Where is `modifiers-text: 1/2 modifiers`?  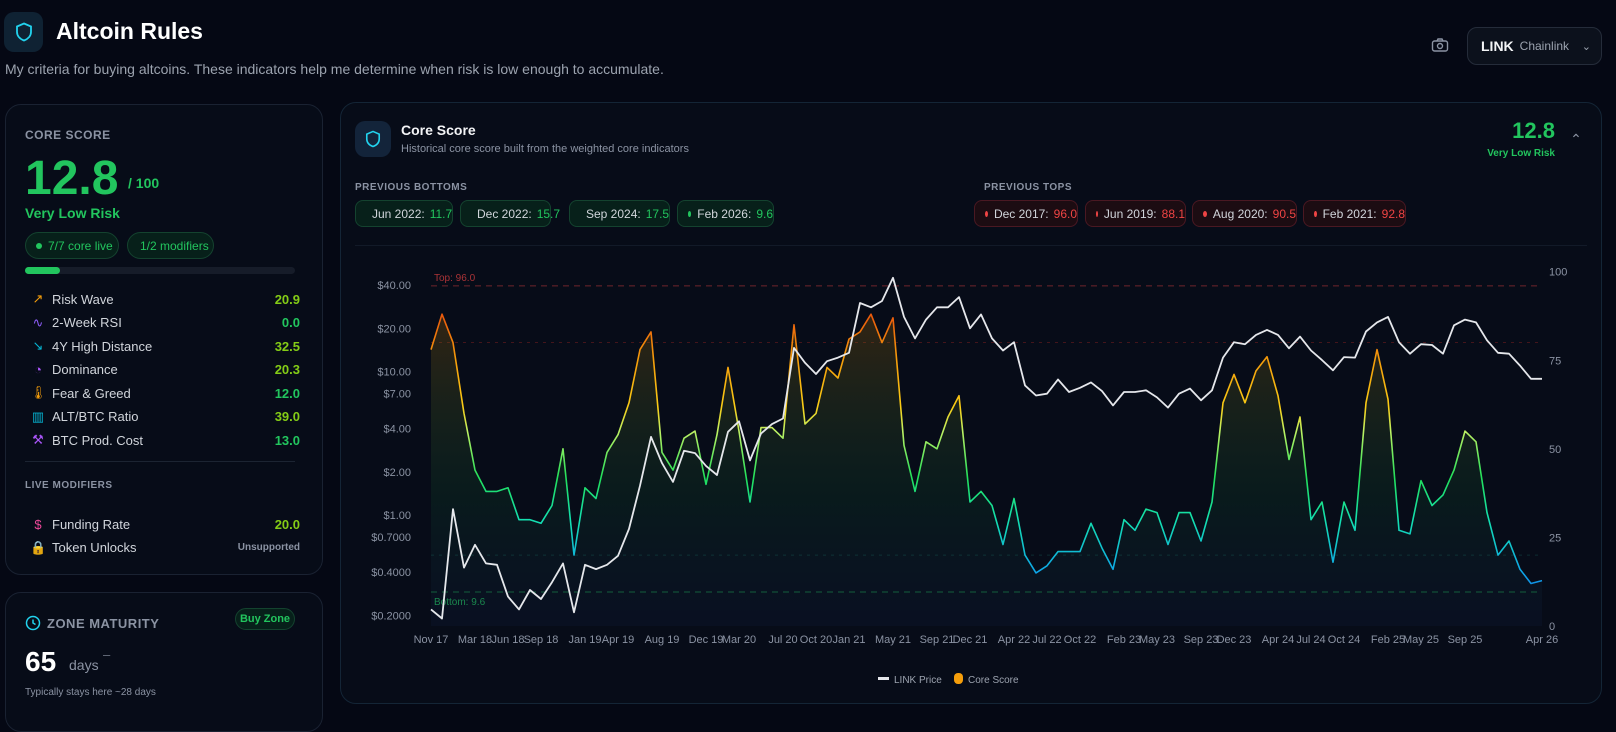 modifiers-text: 1/2 modifiers is located at coordinates (174, 246).